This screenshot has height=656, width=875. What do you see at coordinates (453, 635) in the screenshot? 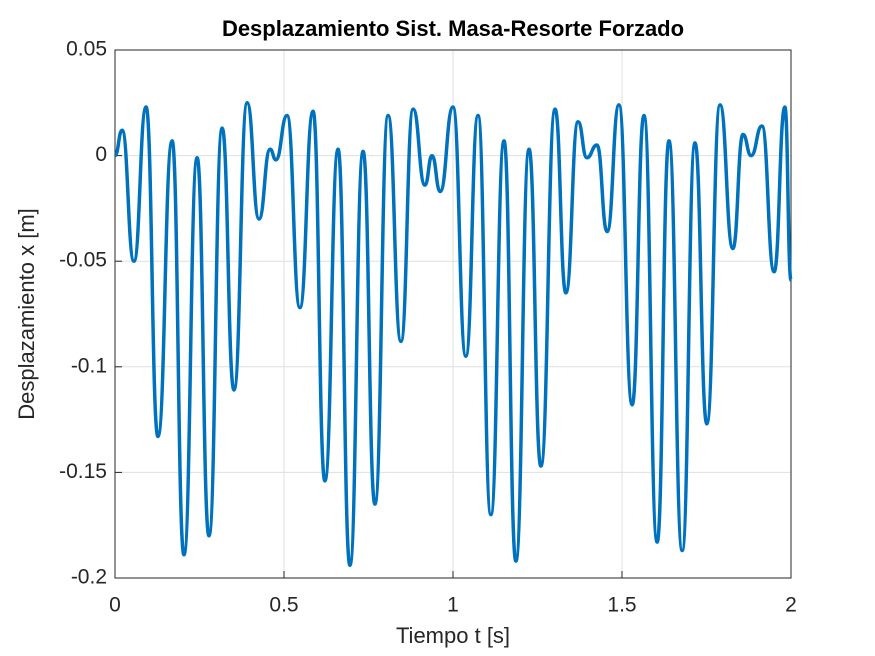
I see `x-axis-label: Tiempo t [s]` at bounding box center [453, 635].